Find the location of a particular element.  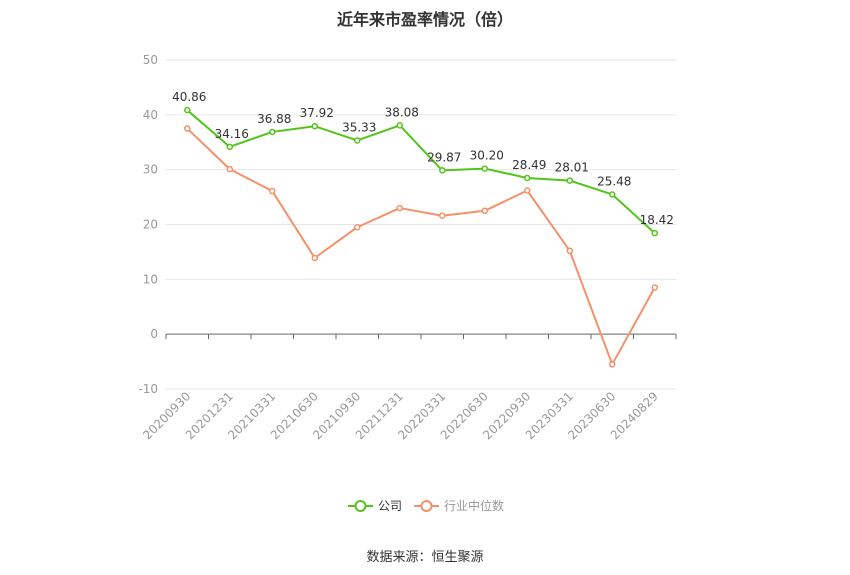

legend-item-industry: 行业中位数 is located at coordinates (459, 505).